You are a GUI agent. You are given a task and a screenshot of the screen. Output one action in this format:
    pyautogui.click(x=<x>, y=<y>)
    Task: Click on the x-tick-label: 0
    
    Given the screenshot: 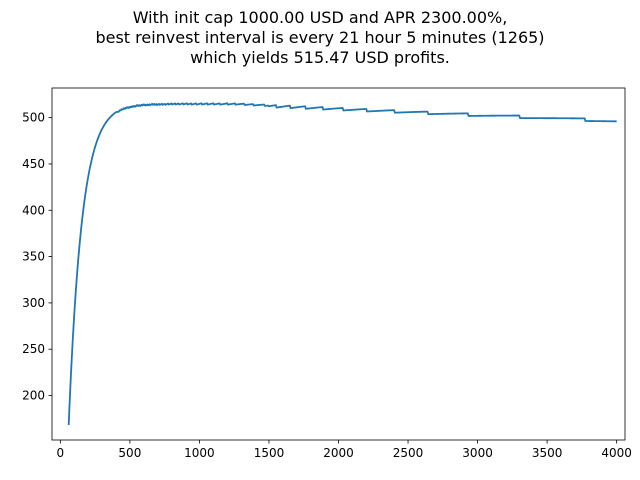 What is the action you would take?
    pyautogui.click(x=61, y=453)
    